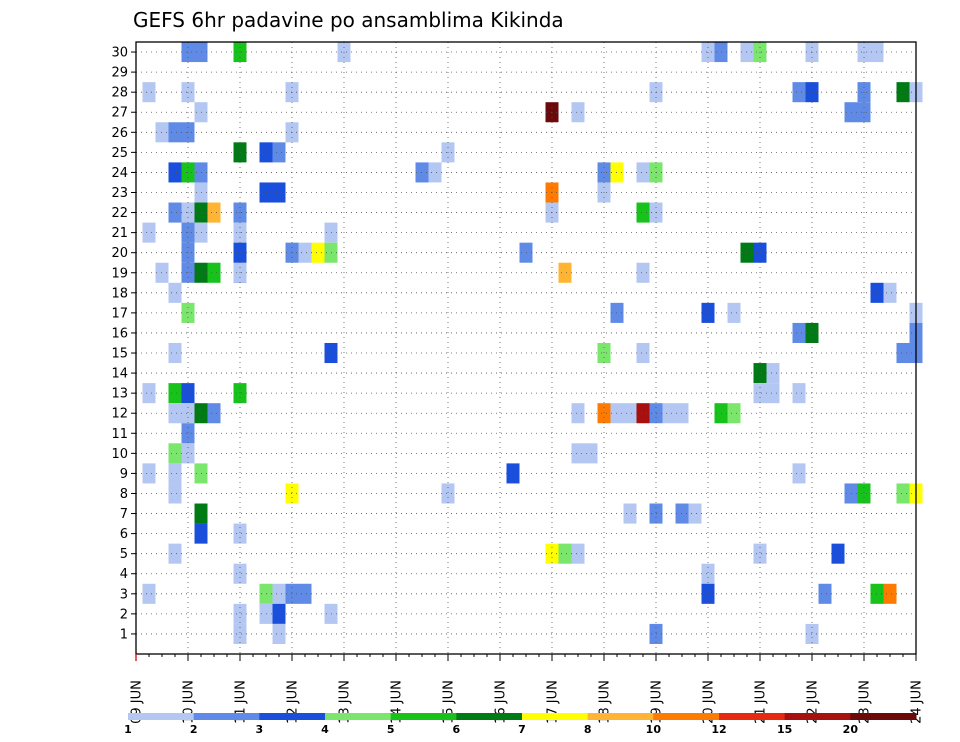 The height and width of the screenshot is (742, 960). What do you see at coordinates (522, 729) in the screenshot?
I see `legend-label: 7` at bounding box center [522, 729].